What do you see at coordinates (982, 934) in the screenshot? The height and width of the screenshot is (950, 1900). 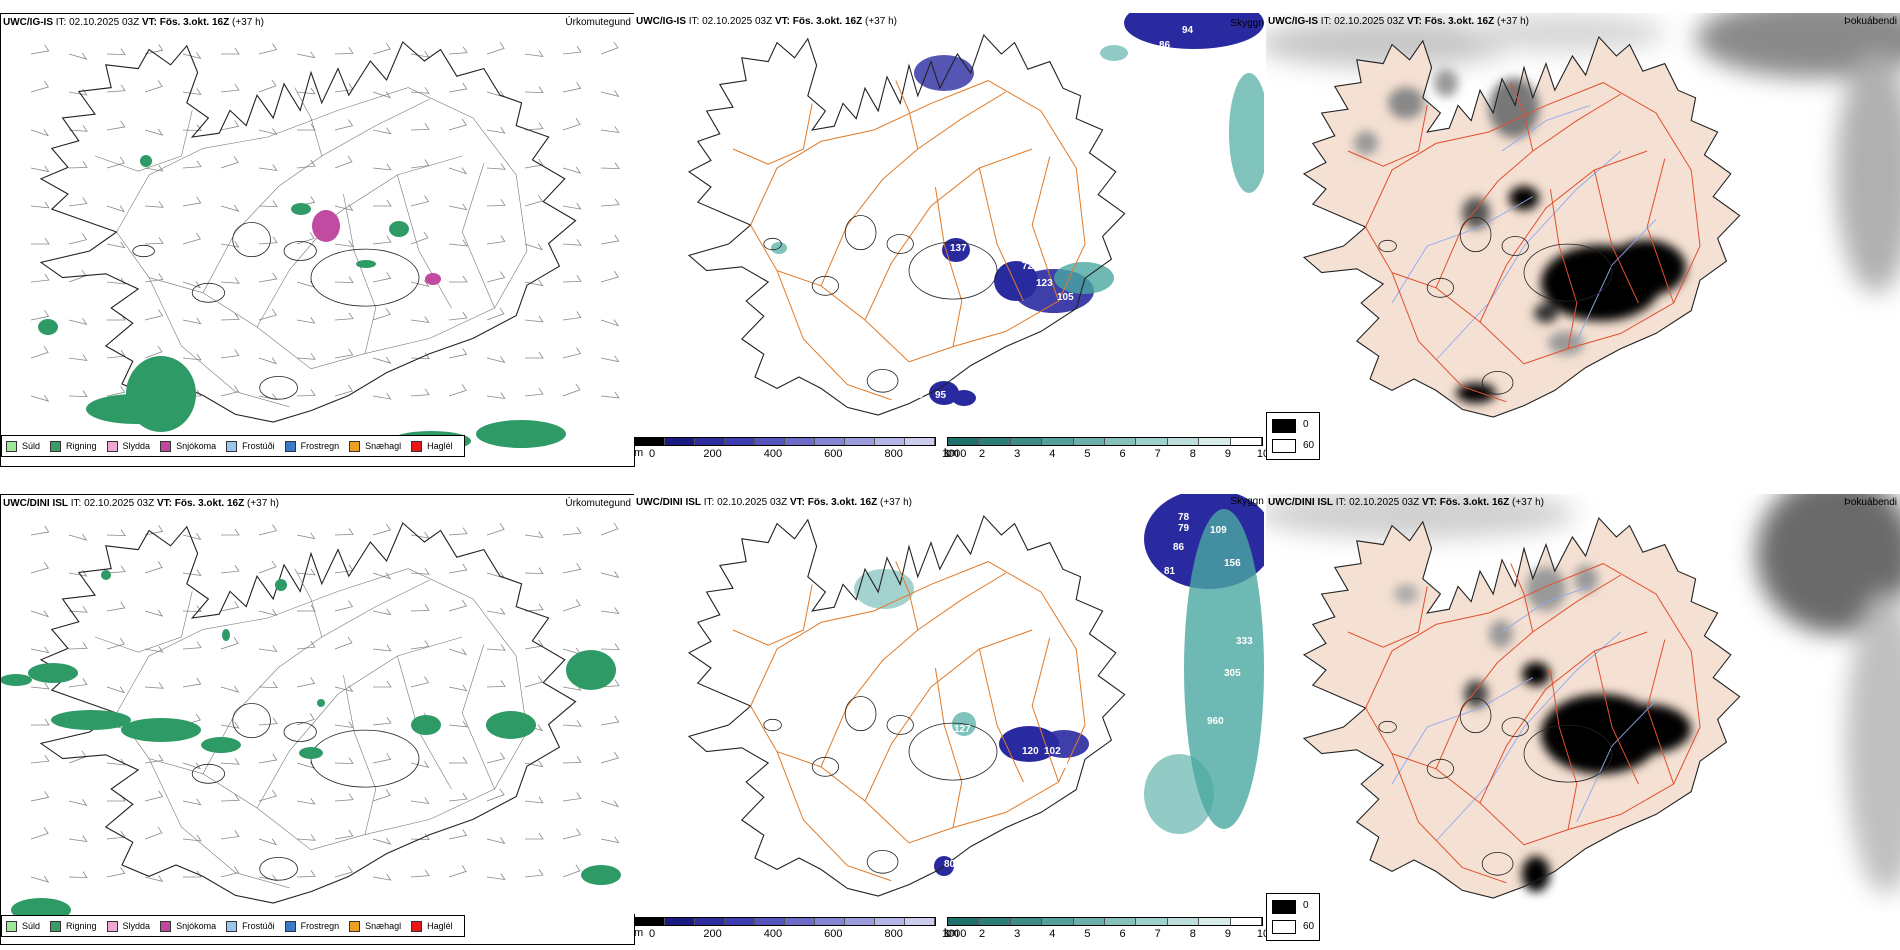 I see `colorbar-tick: 2` at bounding box center [982, 934].